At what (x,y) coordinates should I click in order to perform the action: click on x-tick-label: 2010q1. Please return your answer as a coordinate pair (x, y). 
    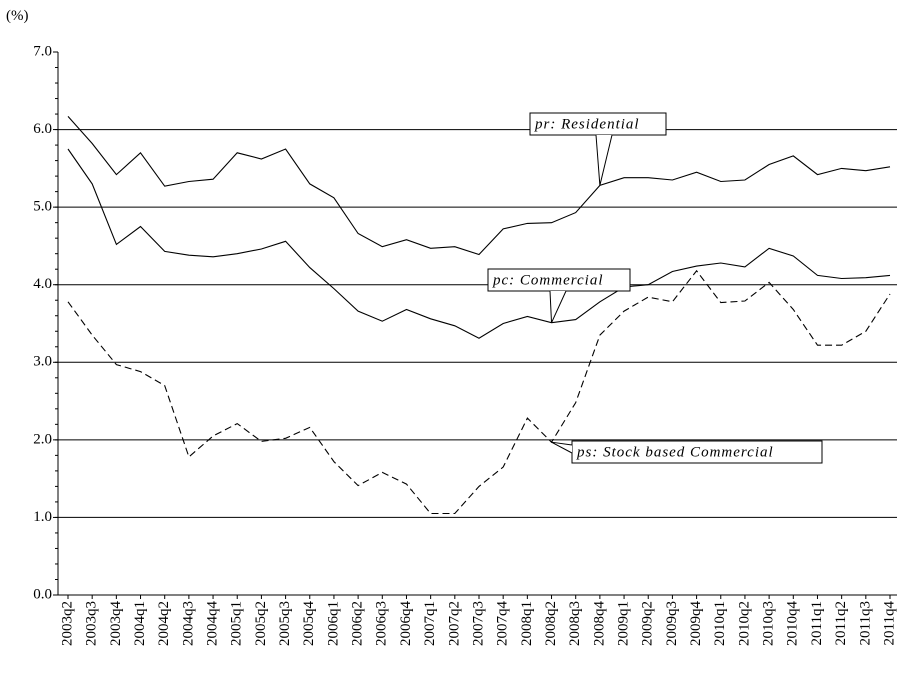
    Looking at the image, I should click on (720, 623).